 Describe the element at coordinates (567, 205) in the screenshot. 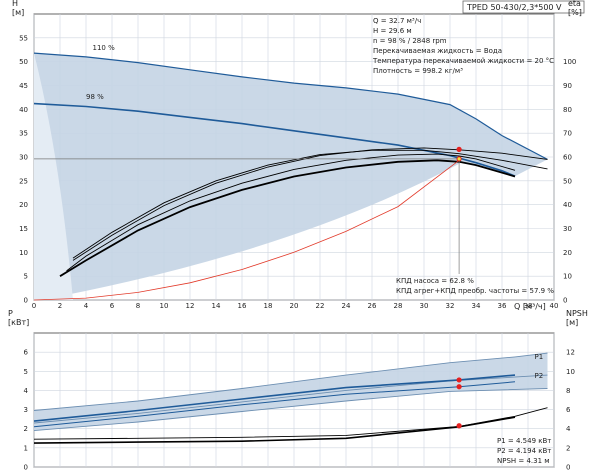

I see `tick-eta-40: 40` at that location.